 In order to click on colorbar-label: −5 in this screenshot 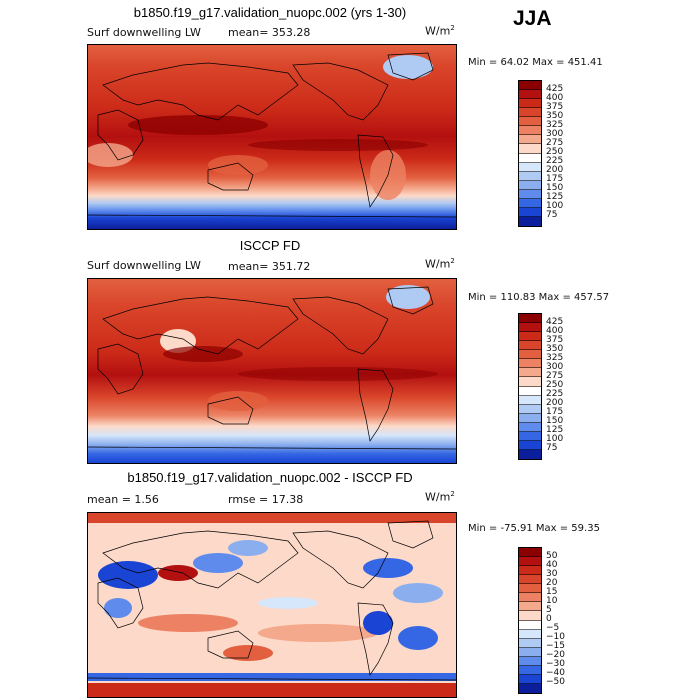, I will do `click(553, 628)`.